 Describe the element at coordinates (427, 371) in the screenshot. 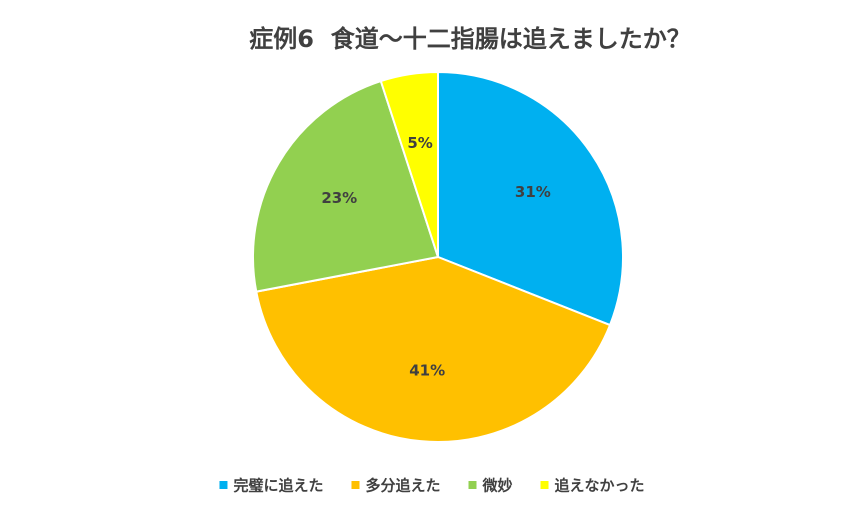

I see `data-label: 41%` at that location.